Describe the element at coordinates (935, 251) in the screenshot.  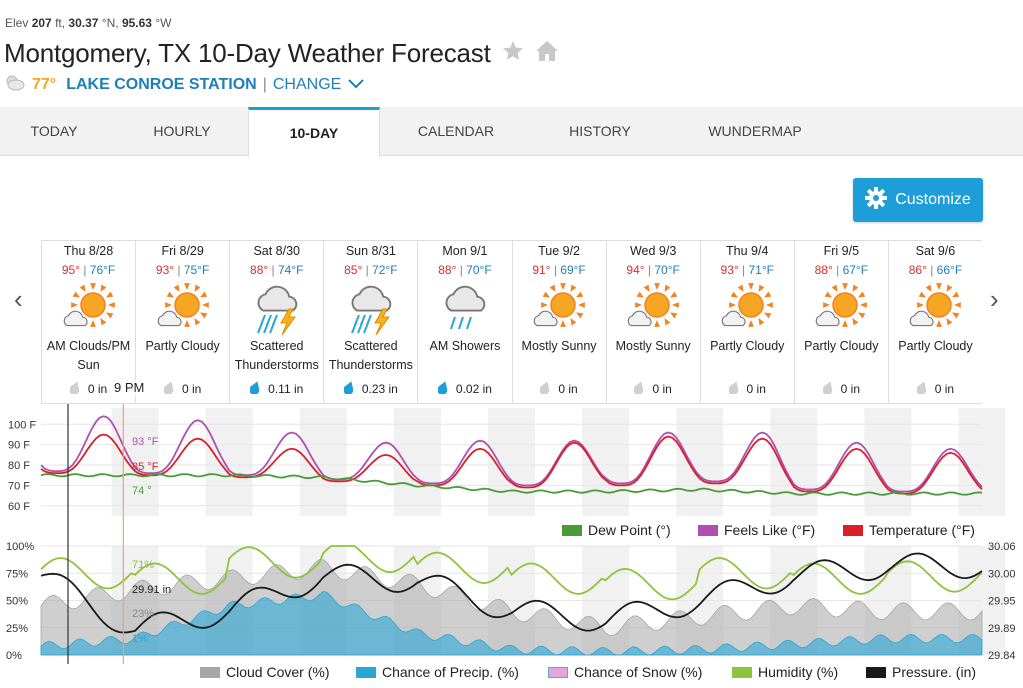
I see `day-name: Sat 9/6` at that location.